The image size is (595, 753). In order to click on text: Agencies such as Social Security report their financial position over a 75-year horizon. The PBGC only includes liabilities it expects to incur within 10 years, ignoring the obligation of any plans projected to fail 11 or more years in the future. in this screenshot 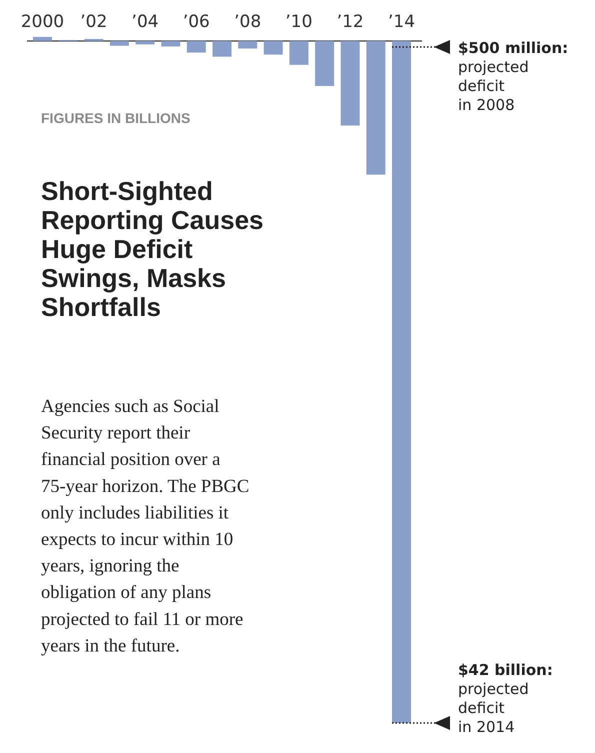, I will do `click(145, 526)`.